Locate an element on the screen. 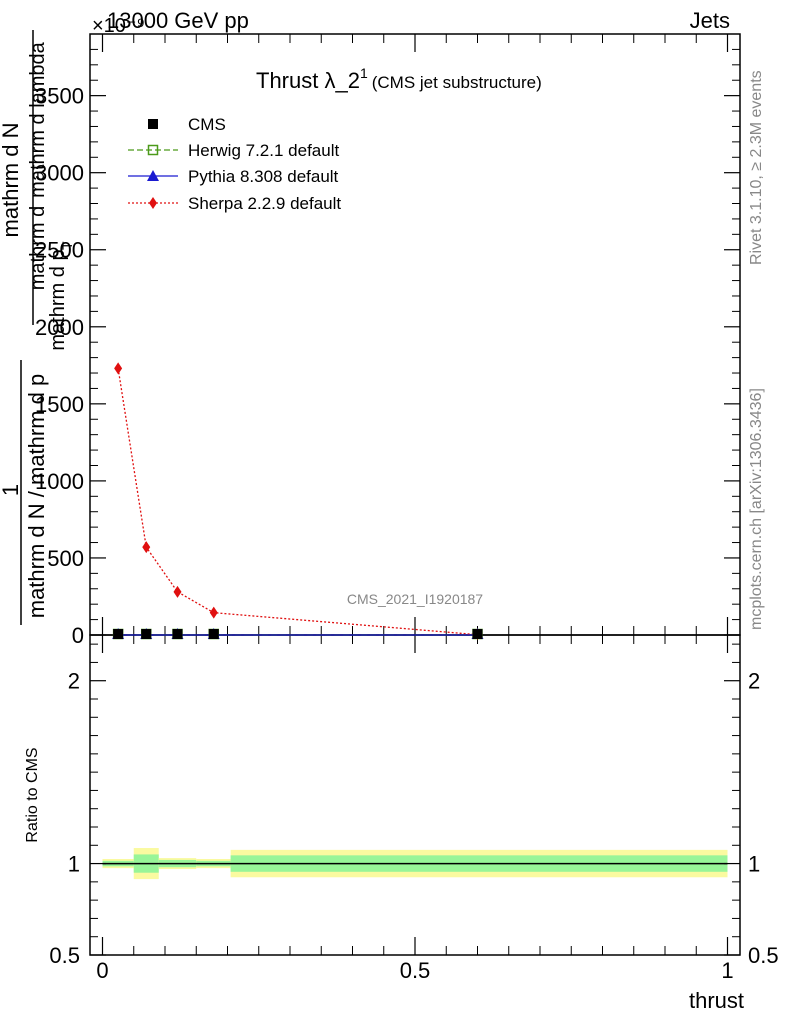 The height and width of the screenshot is (1024, 786). legend-entry-pythia: Pythia 8.308 default is located at coordinates (233, 176).